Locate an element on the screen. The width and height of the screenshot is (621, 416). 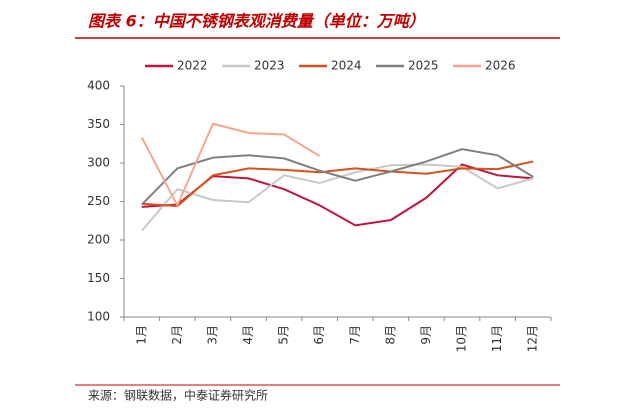
x-tick-label: 4月 is located at coordinates (248, 335).